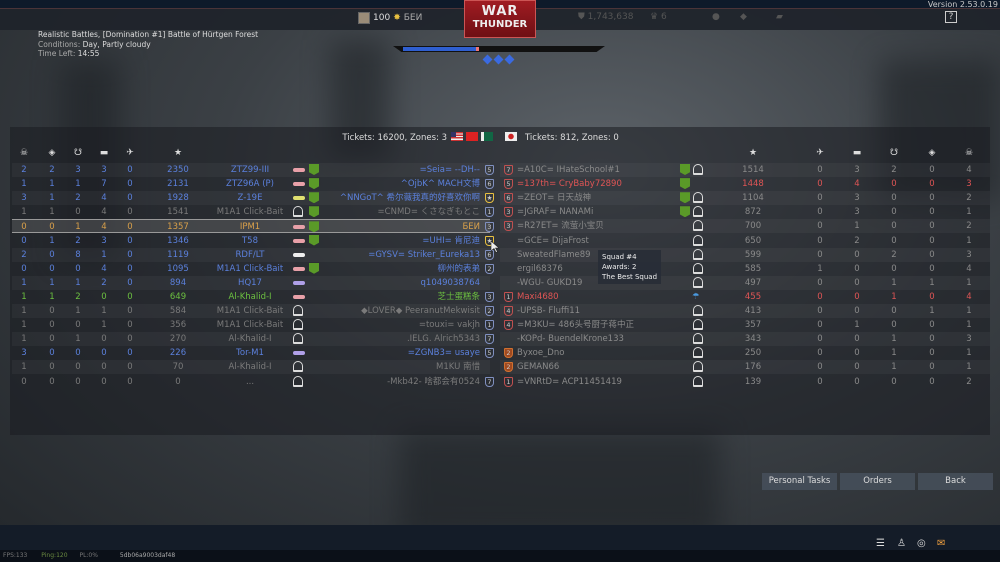  Describe the element at coordinates (568, 170) in the screenshot. I see `player-name: =A10C= IHateSchool#1` at that location.